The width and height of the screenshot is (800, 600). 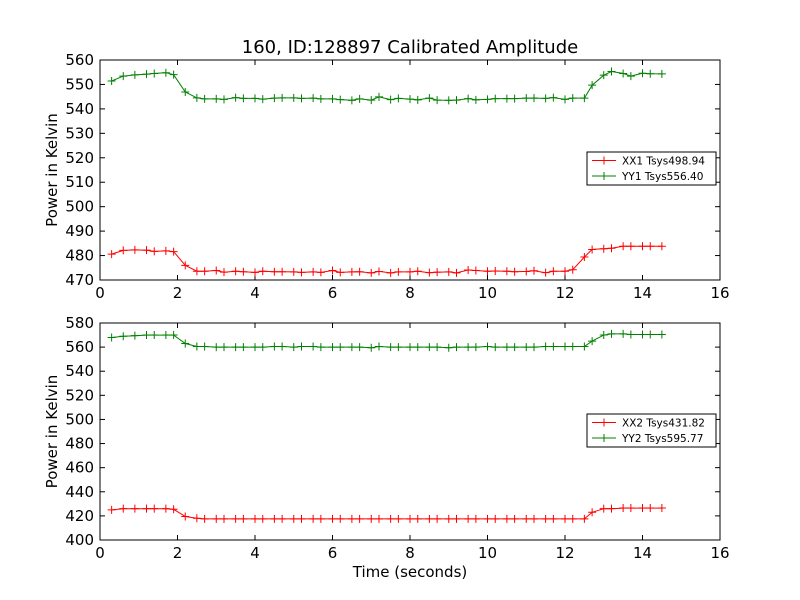 I want to click on y-tick-label: 550, so click(x=79, y=84).